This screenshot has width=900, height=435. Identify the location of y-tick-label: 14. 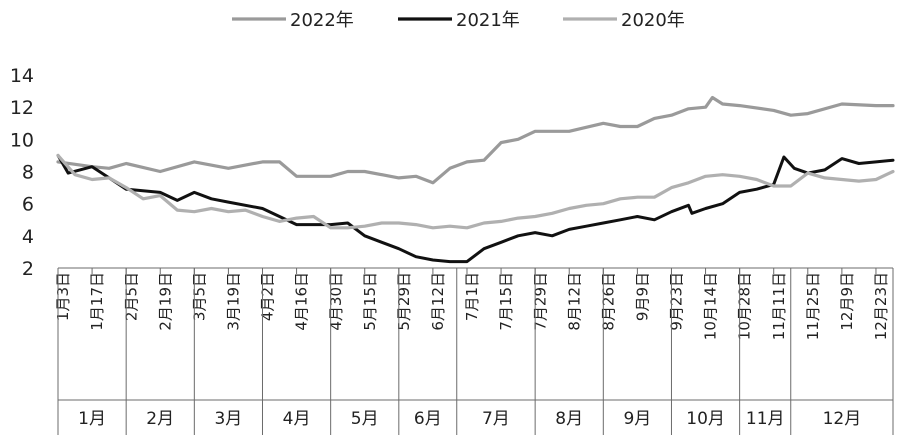
(22, 76).